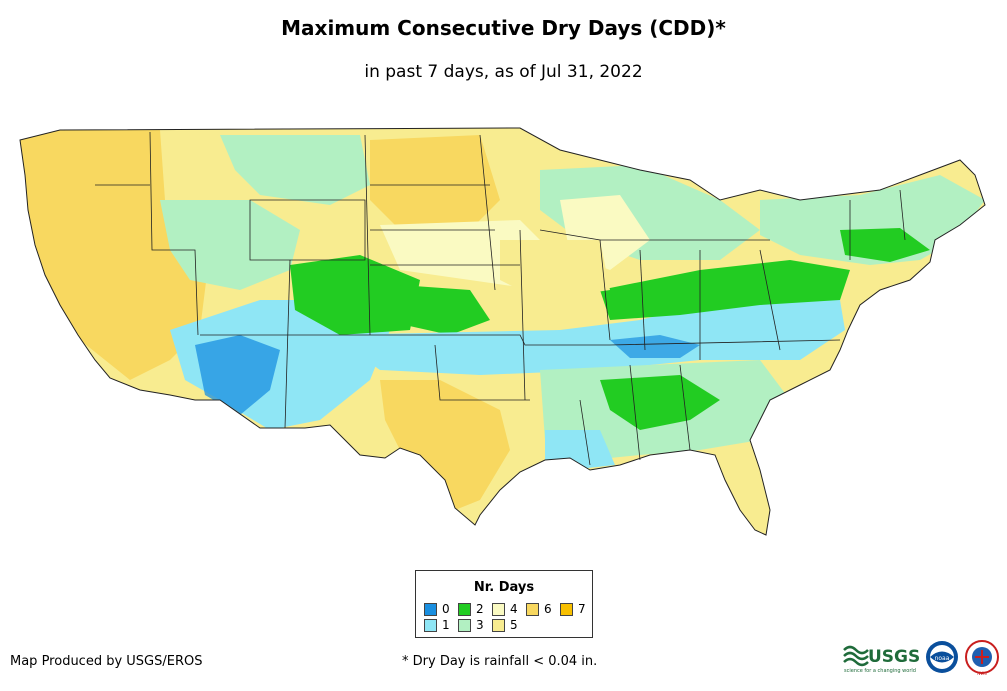  What do you see at coordinates (655, 346) in the screenshot?
I see `region-kentucky-0days` at bounding box center [655, 346].